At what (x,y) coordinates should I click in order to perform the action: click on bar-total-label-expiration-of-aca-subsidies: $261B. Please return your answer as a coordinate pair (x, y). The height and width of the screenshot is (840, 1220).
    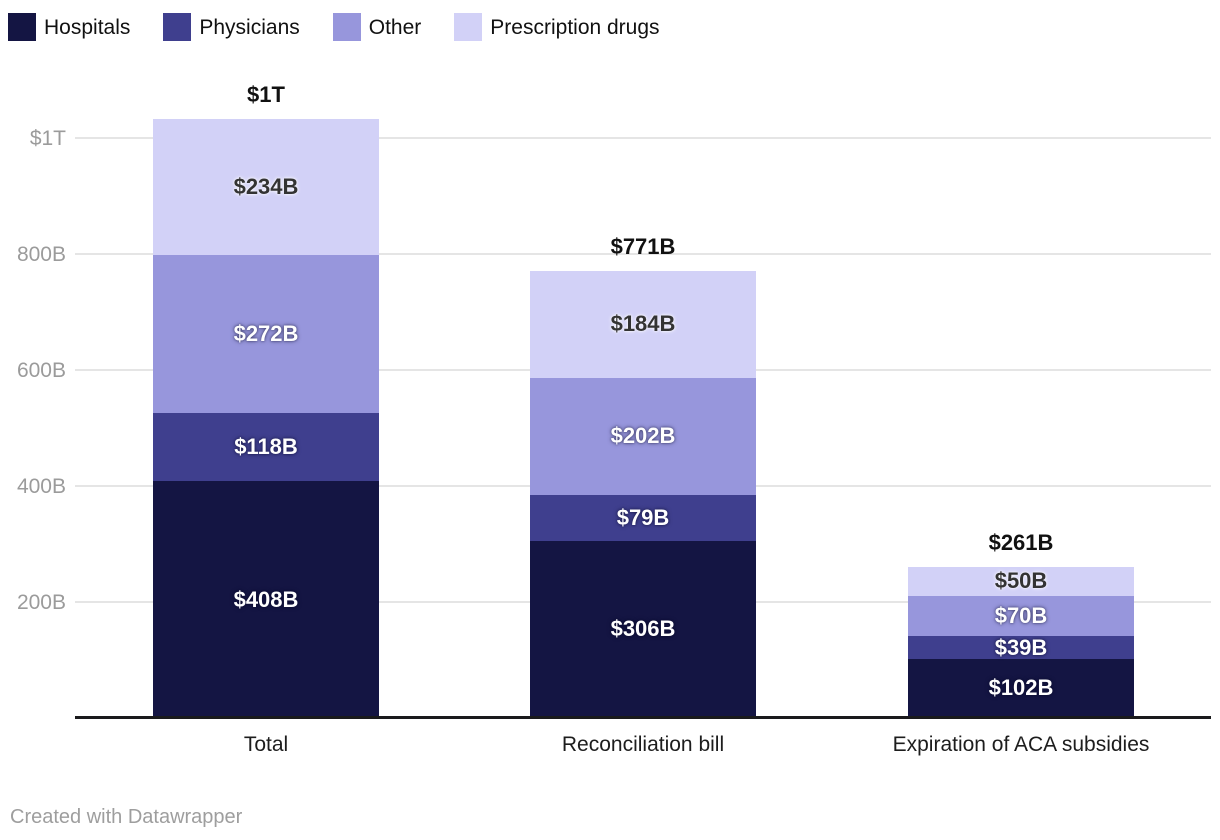
    Looking at the image, I should click on (1021, 542).